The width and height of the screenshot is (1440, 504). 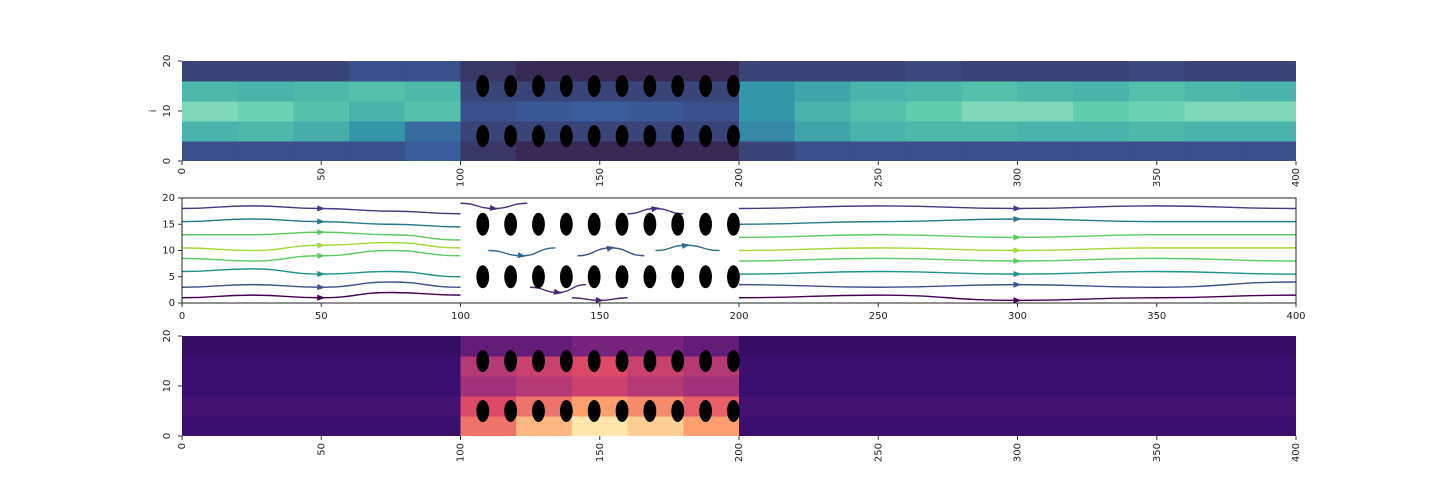 I want to click on y-tick-label: 20, so click(x=168, y=198).